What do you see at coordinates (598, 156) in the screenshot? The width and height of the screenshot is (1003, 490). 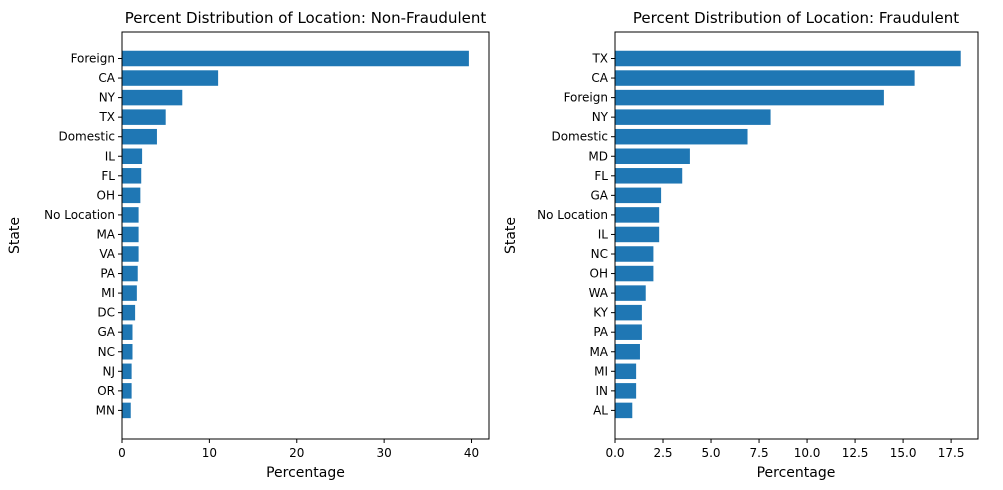 I see `y-tick-label: MD` at bounding box center [598, 156].